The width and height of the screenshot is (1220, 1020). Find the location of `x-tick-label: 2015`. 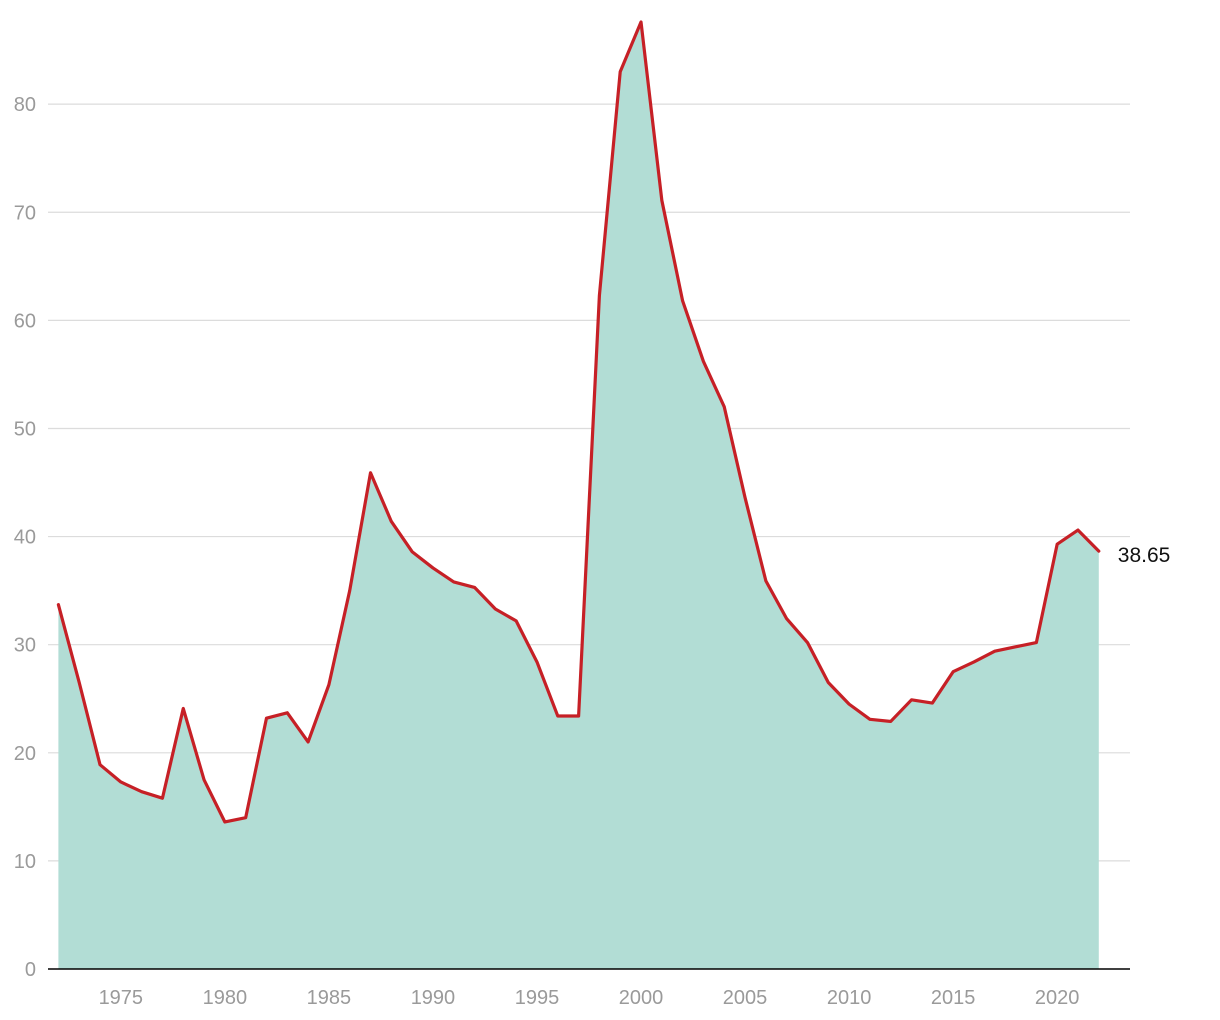

x-tick-label: 2015 is located at coordinates (953, 998).